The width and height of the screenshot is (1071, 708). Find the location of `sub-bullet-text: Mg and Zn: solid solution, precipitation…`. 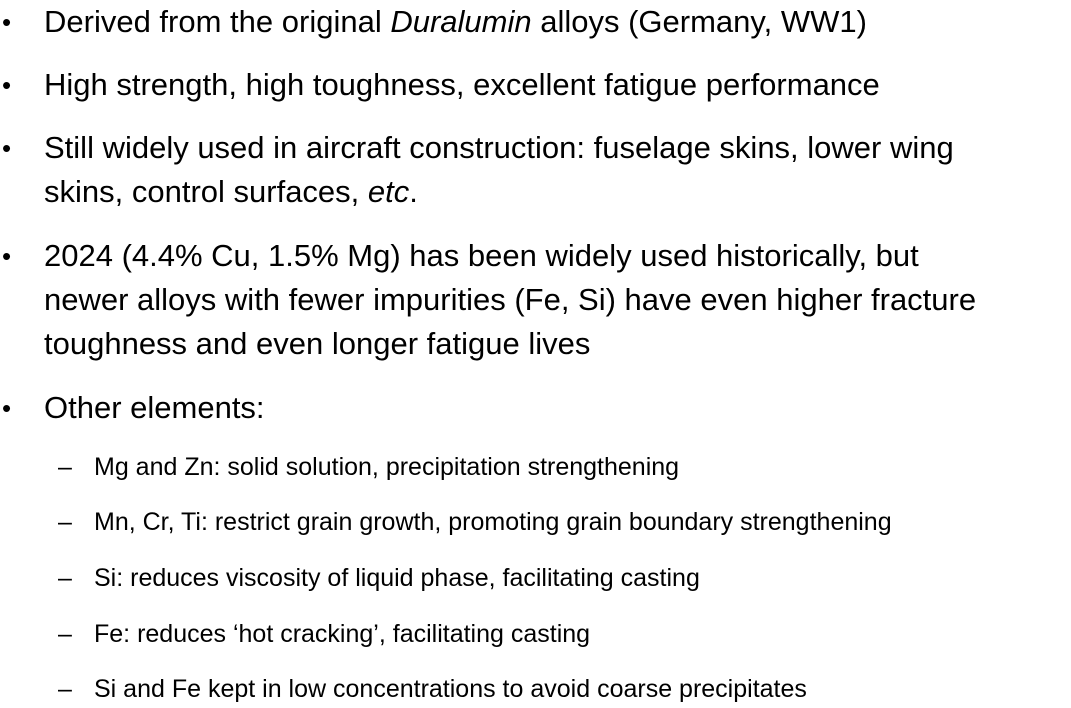

sub-bullet-text: Mg and Zn: solid solution, precipitation… is located at coordinates (387, 467).